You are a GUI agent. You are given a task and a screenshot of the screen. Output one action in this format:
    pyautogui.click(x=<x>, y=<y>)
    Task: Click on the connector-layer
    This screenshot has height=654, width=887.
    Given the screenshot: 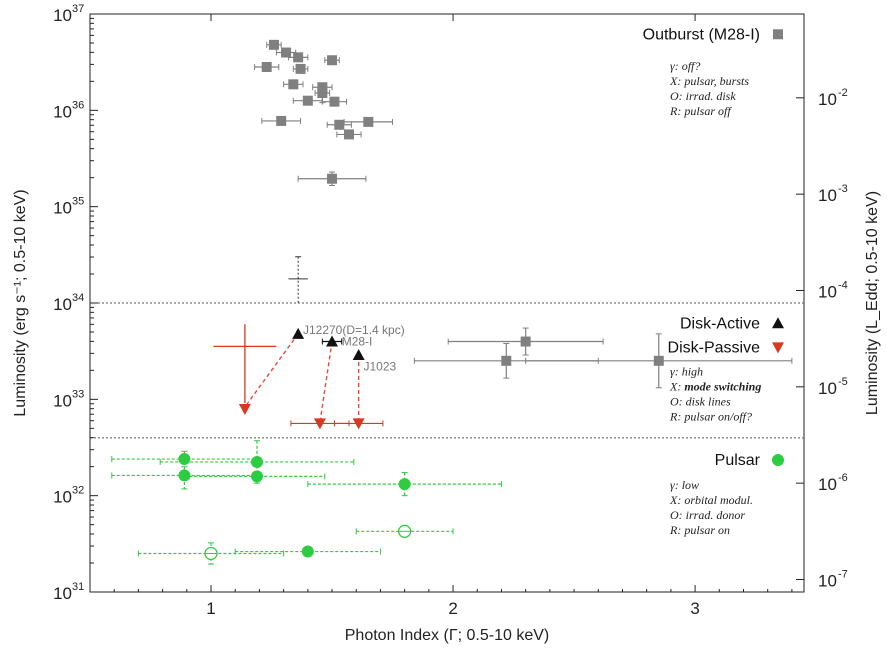 What is the action you would take?
    pyautogui.click(x=302, y=378)
    